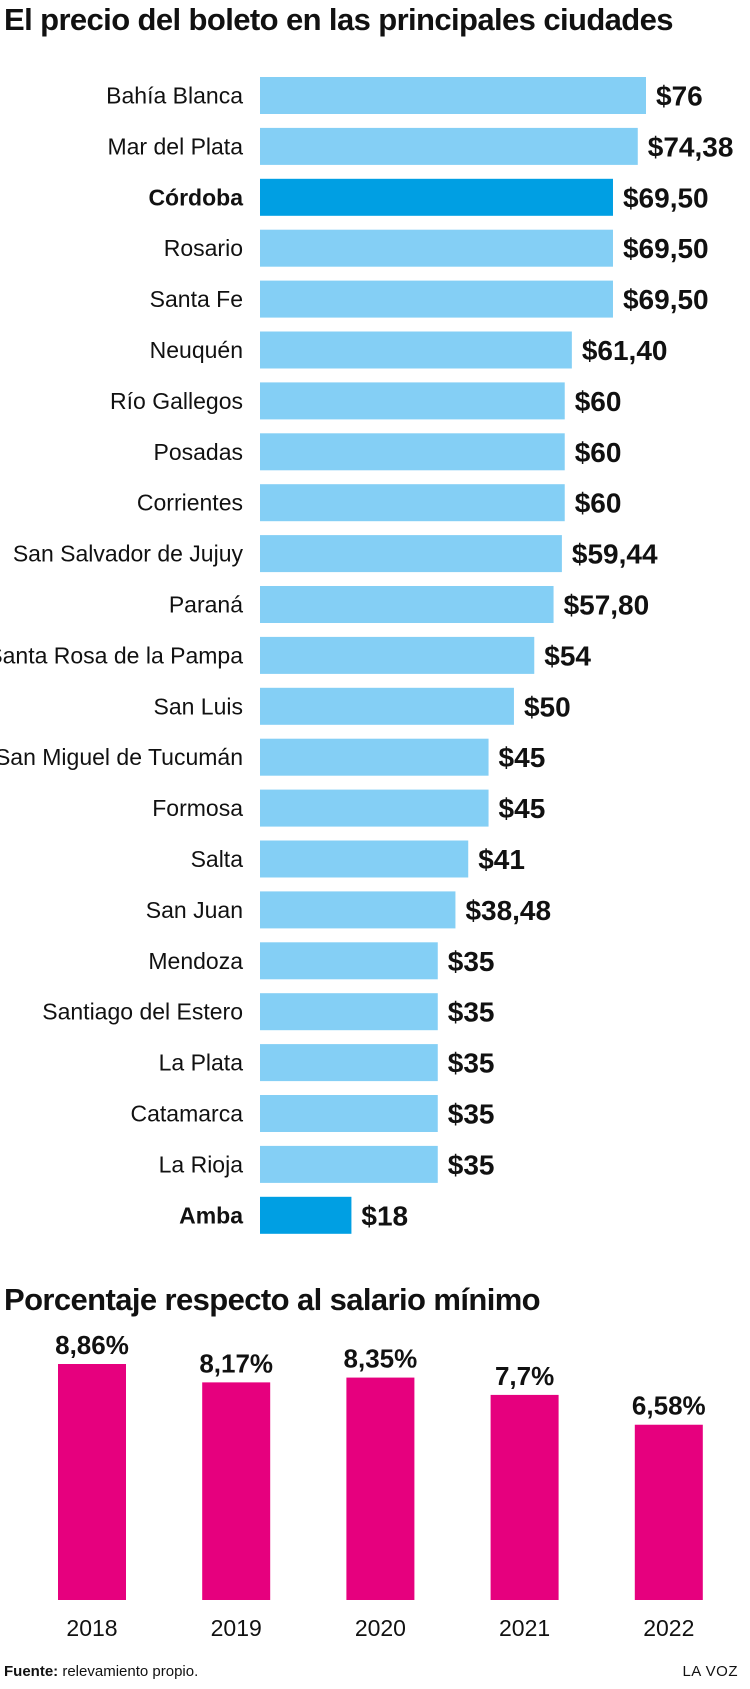 This screenshot has width=750, height=1689. Describe the element at coordinates (217, 859) in the screenshot. I see `category-label: Salta` at that location.